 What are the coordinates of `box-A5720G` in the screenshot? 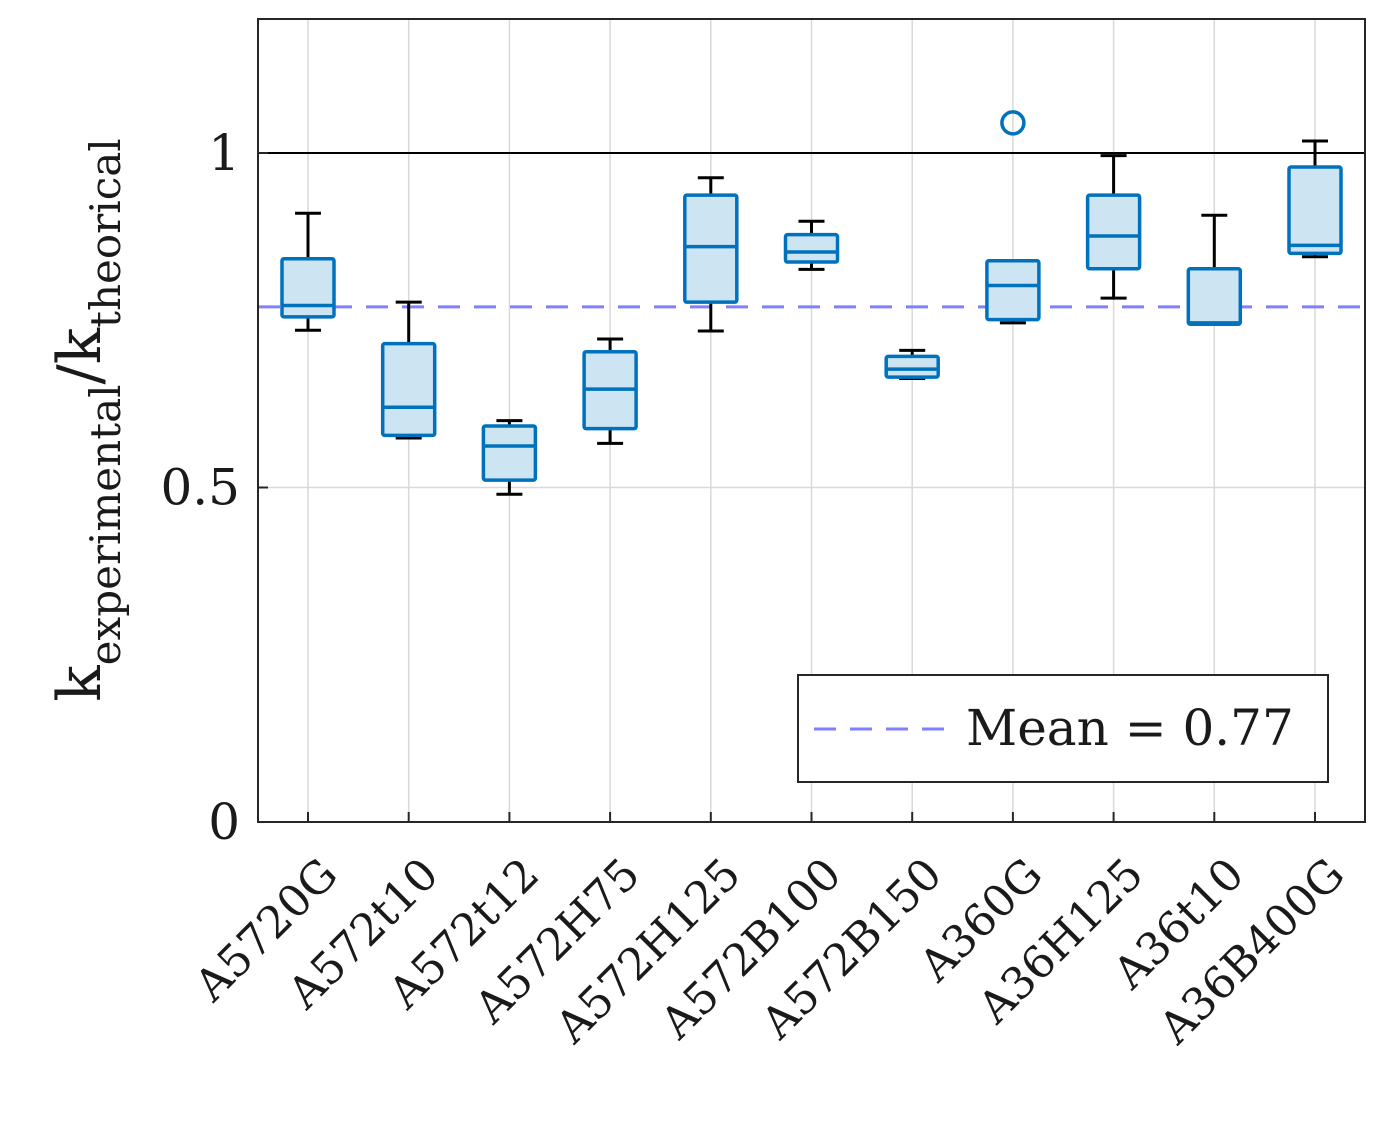 It's located at (308, 271).